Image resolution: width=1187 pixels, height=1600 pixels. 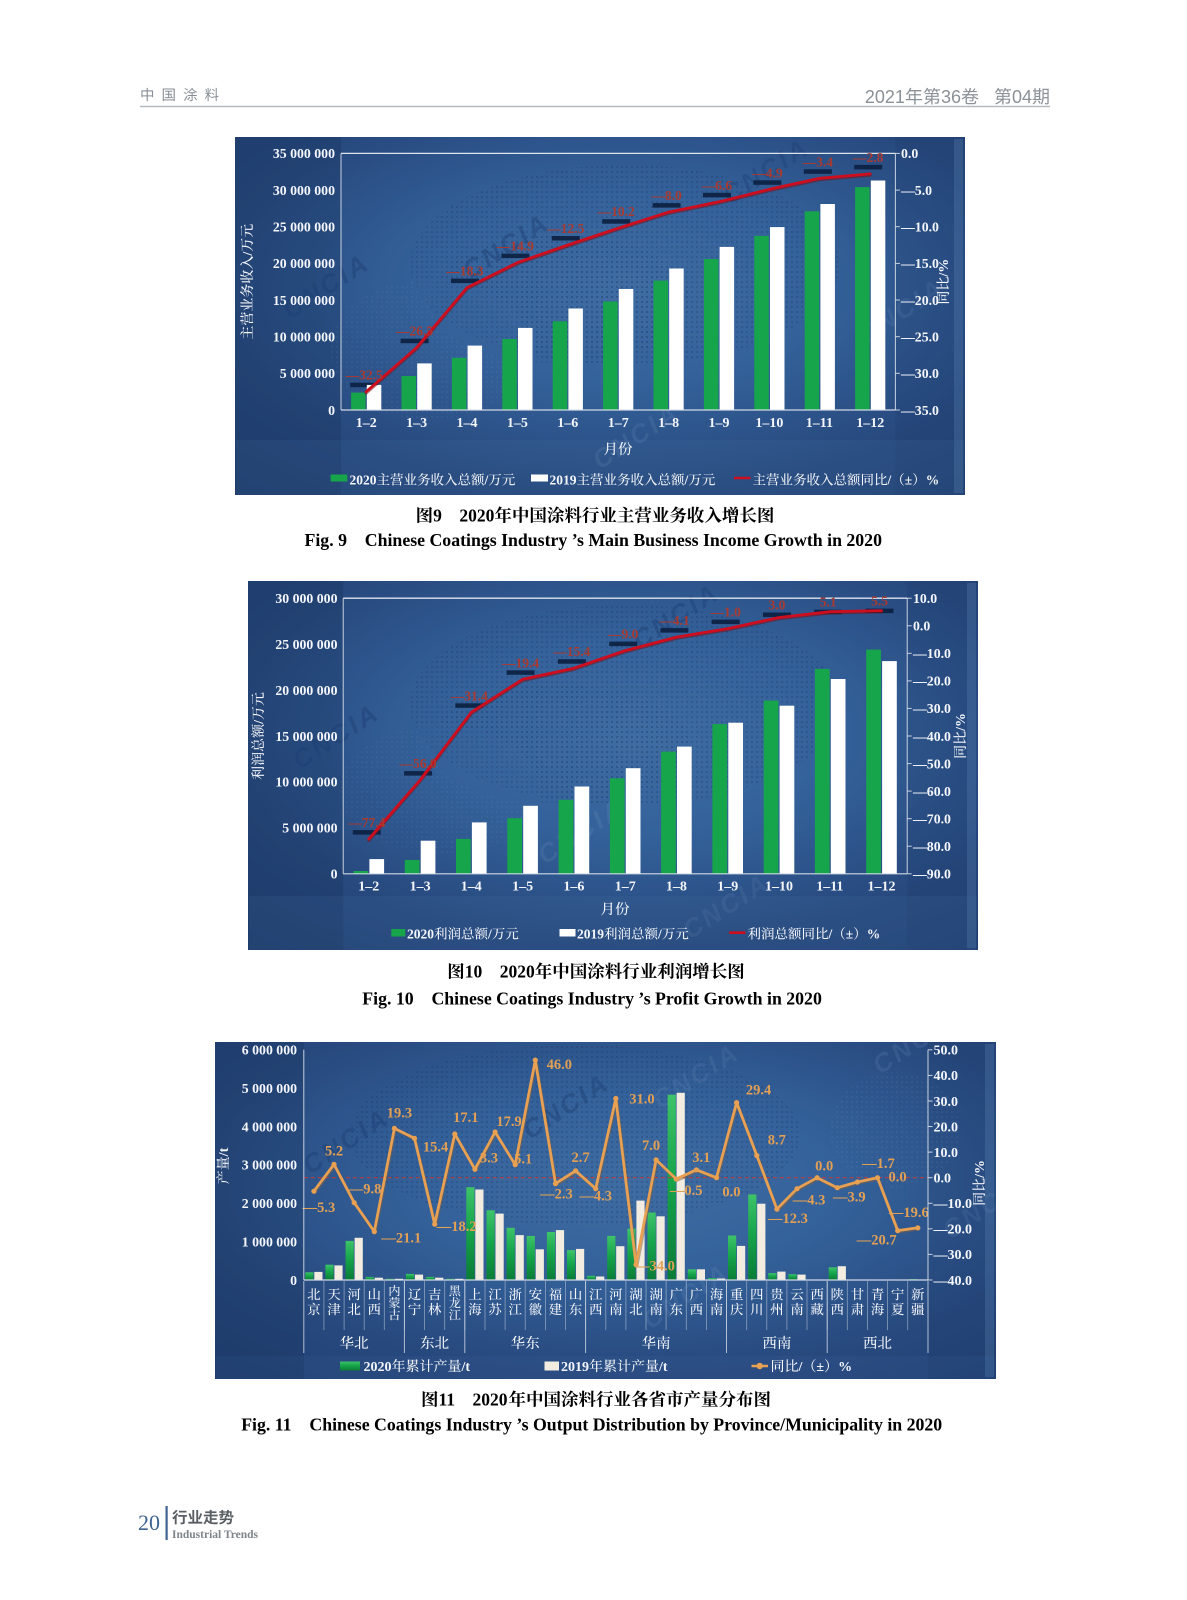 What do you see at coordinates (304, 337) in the screenshot?
I see `svg-text: 10 000 000` at bounding box center [304, 337].